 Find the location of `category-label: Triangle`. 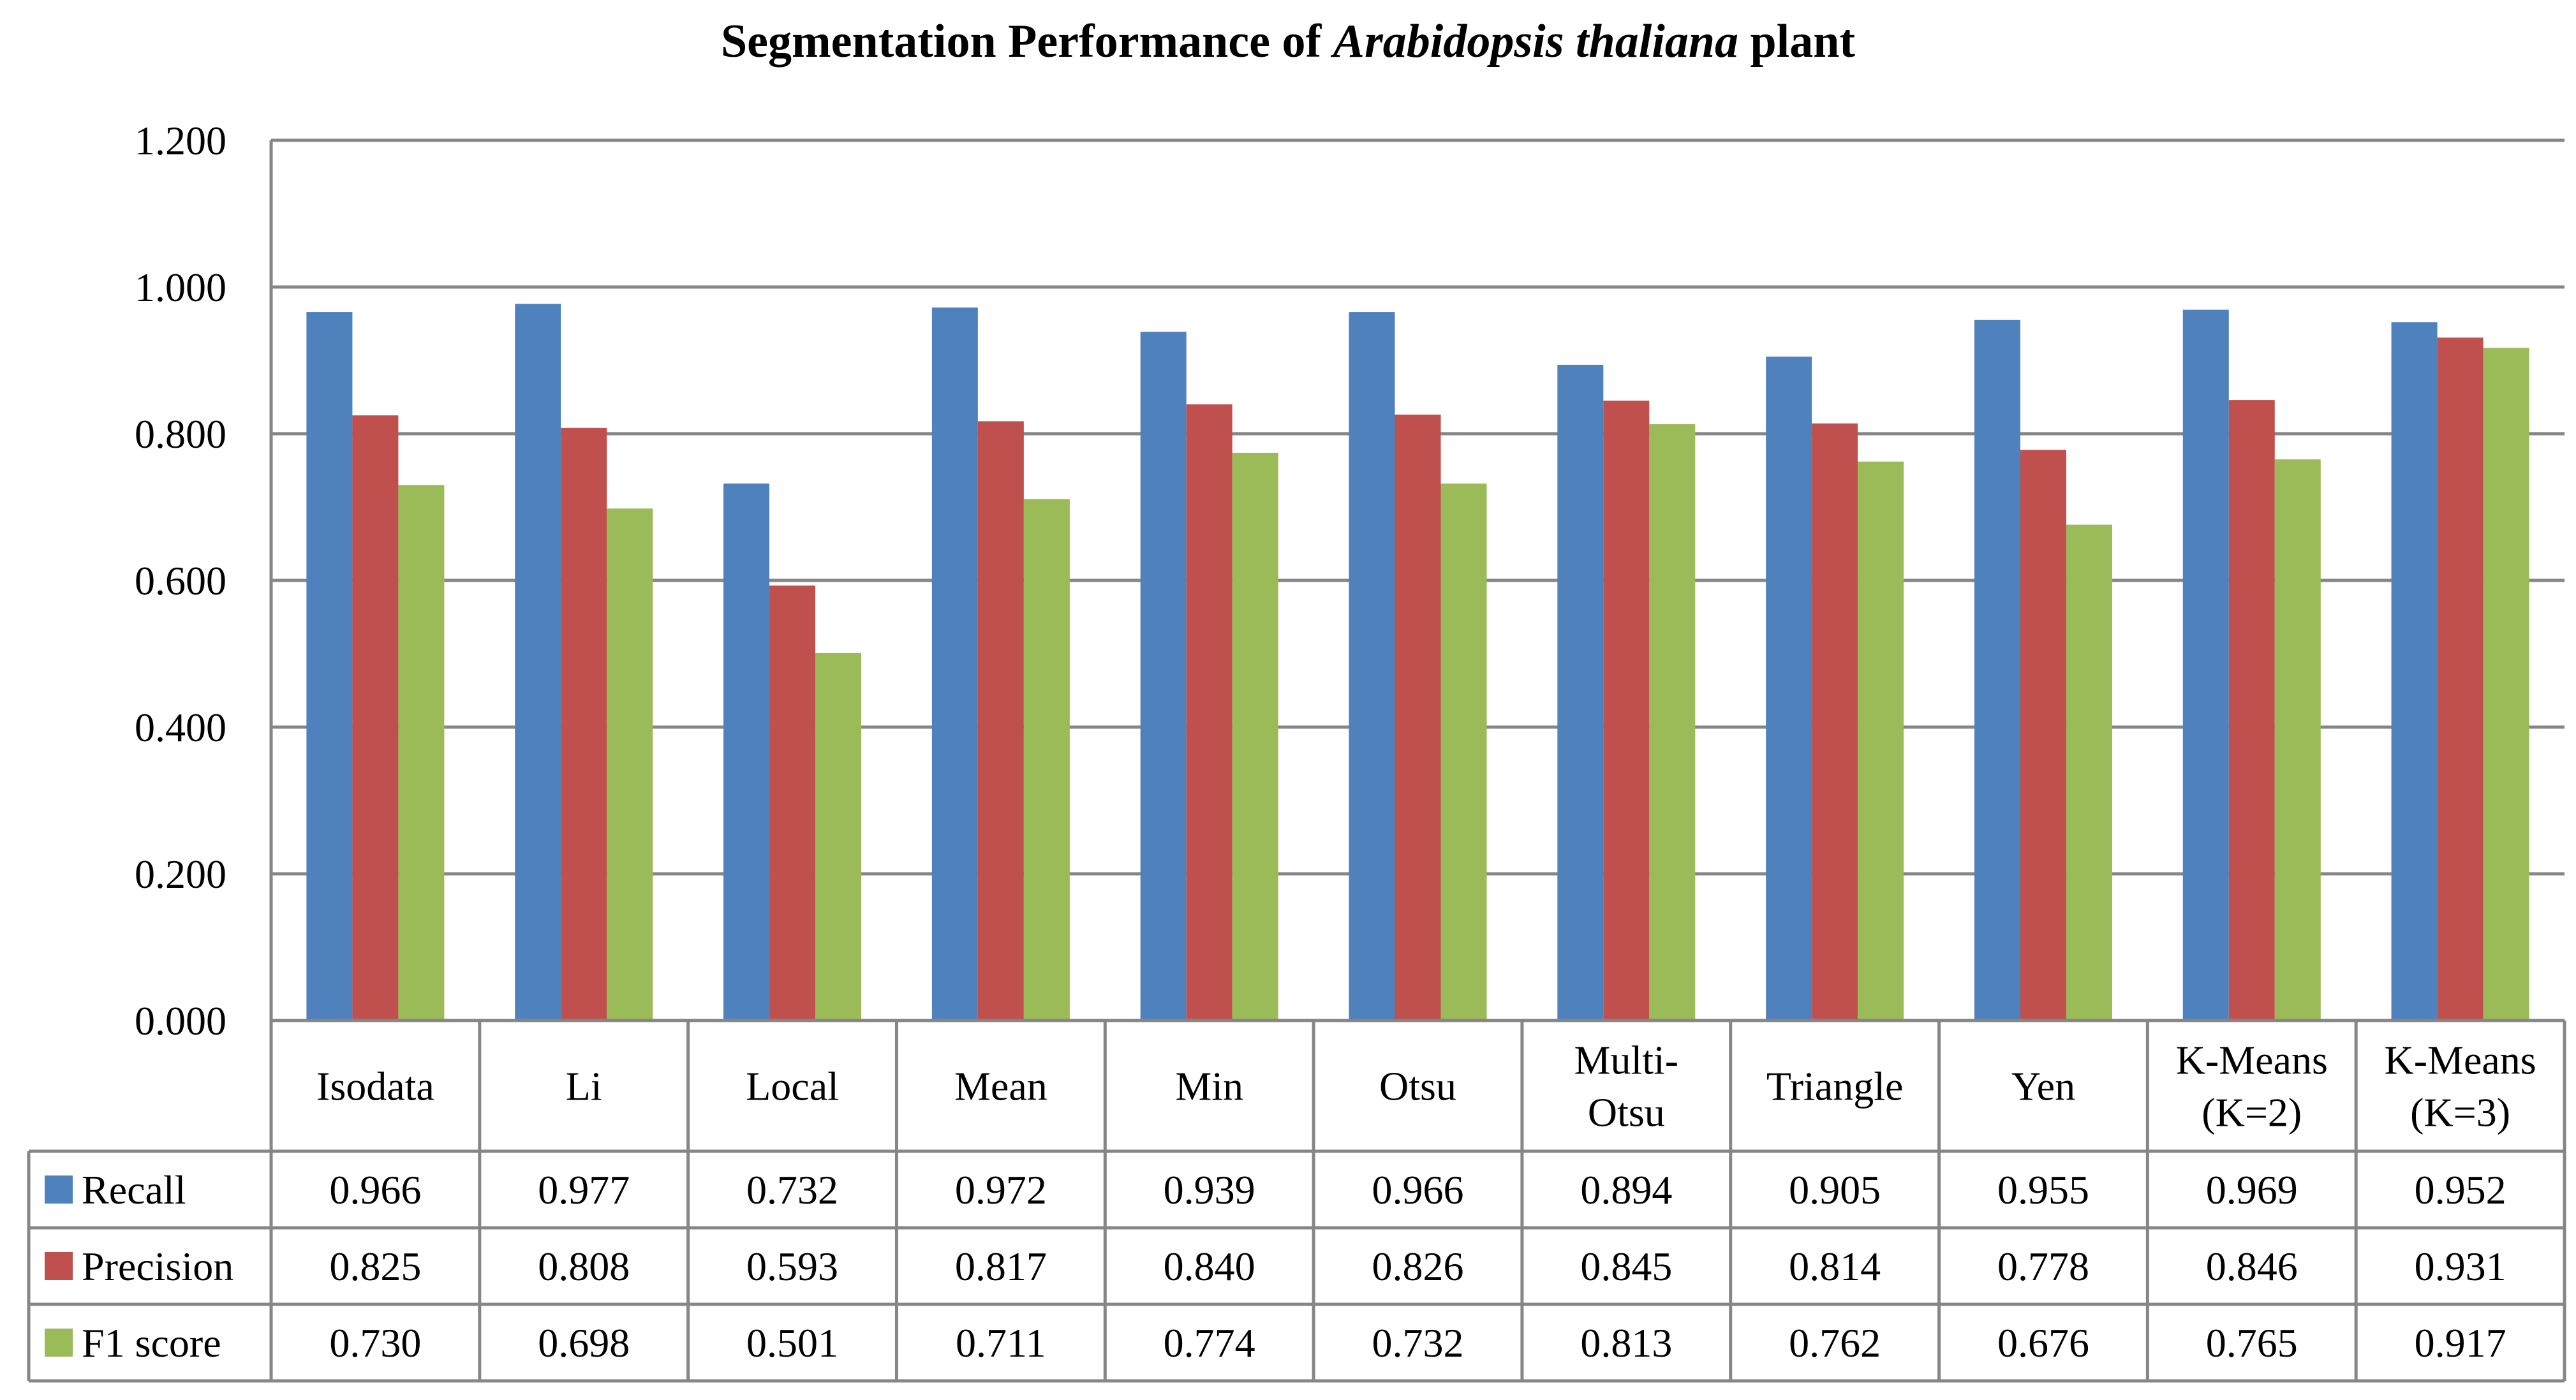

category-label: Triangle is located at coordinates (1835, 1086).